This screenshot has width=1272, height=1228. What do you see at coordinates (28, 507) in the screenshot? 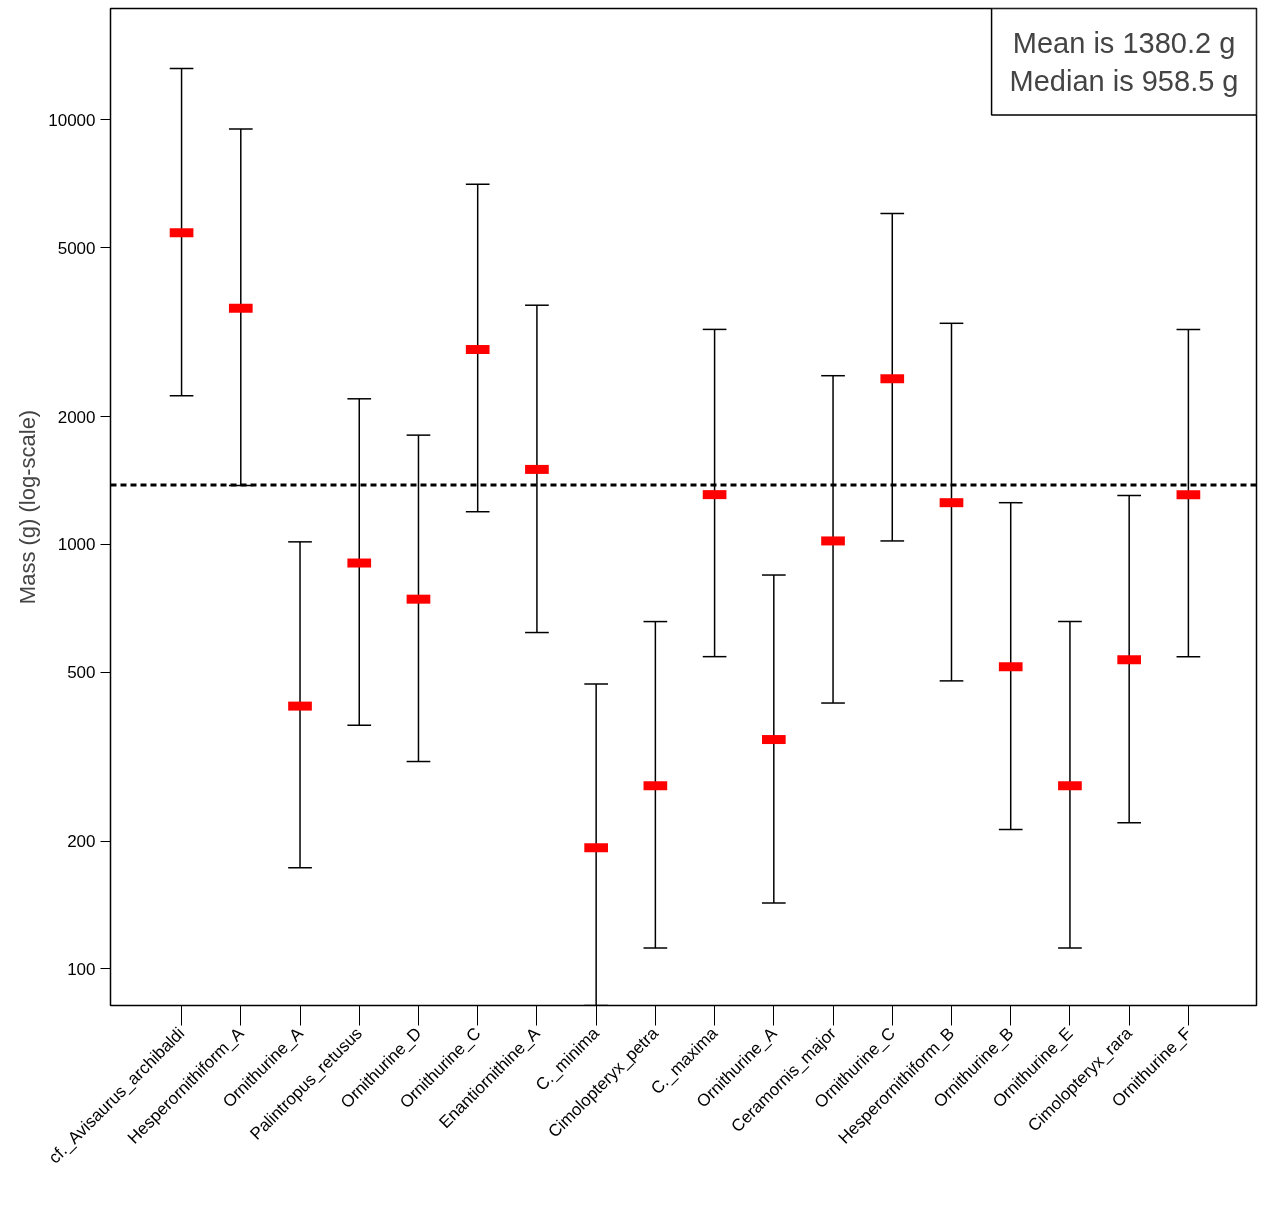
I see `y-axis-title: Mass (g) (log-scale)` at bounding box center [28, 507].